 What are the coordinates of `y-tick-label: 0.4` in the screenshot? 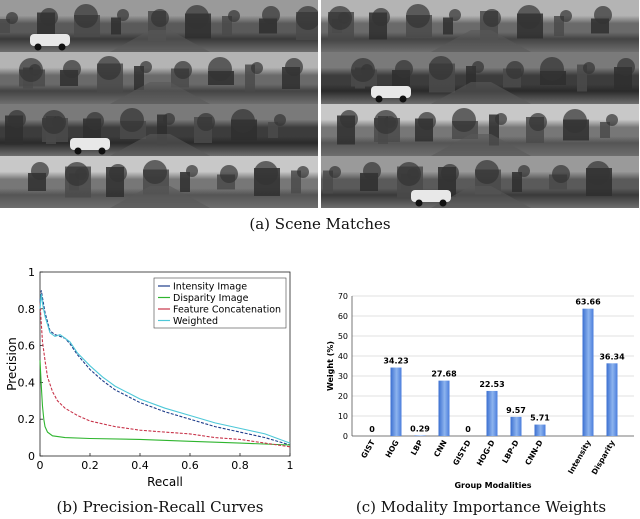 It's located at (27, 382).